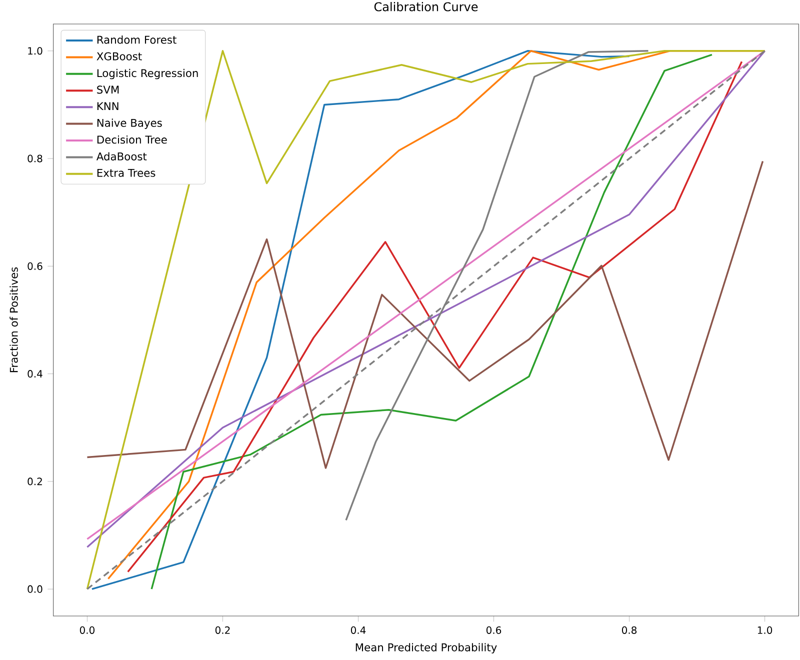 The image size is (800, 660). Describe the element at coordinates (358, 630) in the screenshot. I see `x-tick-label: 0.4` at that location.